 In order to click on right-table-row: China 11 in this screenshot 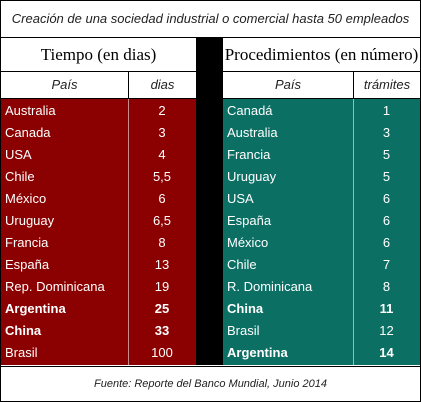, I will do `click(321, 309)`.